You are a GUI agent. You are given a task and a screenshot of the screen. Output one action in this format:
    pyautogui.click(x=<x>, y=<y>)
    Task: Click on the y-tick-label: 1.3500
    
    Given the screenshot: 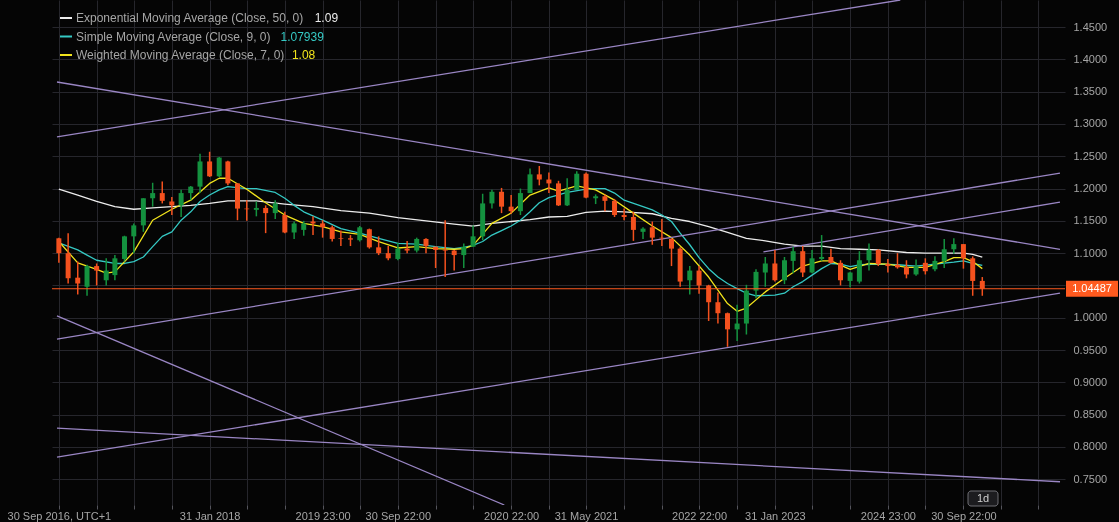 What is the action you would take?
    pyautogui.click(x=1090, y=91)
    